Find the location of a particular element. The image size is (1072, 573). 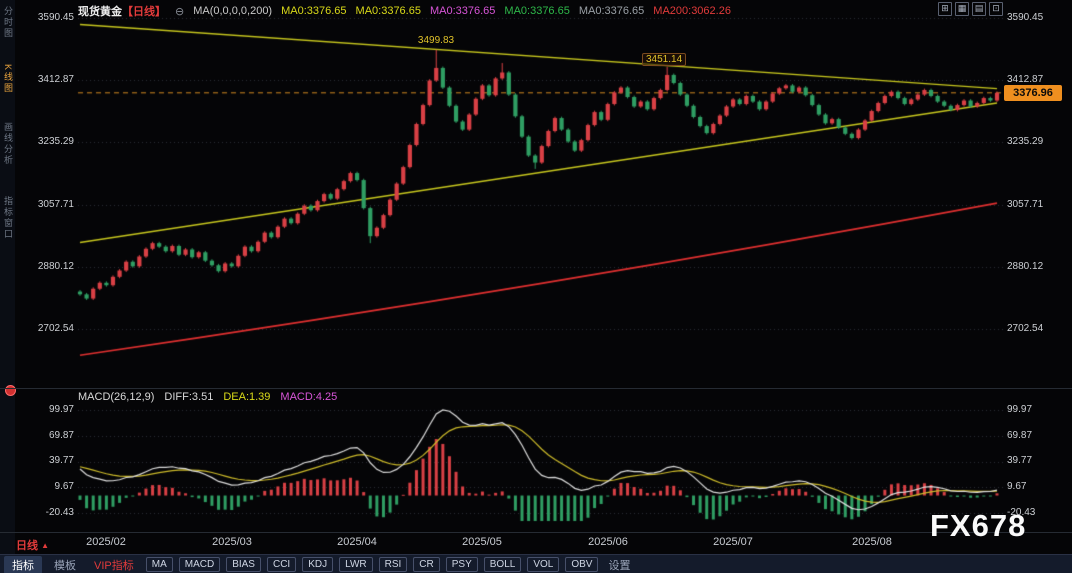

time-tick-label: 2025/08 is located at coordinates (872, 542).